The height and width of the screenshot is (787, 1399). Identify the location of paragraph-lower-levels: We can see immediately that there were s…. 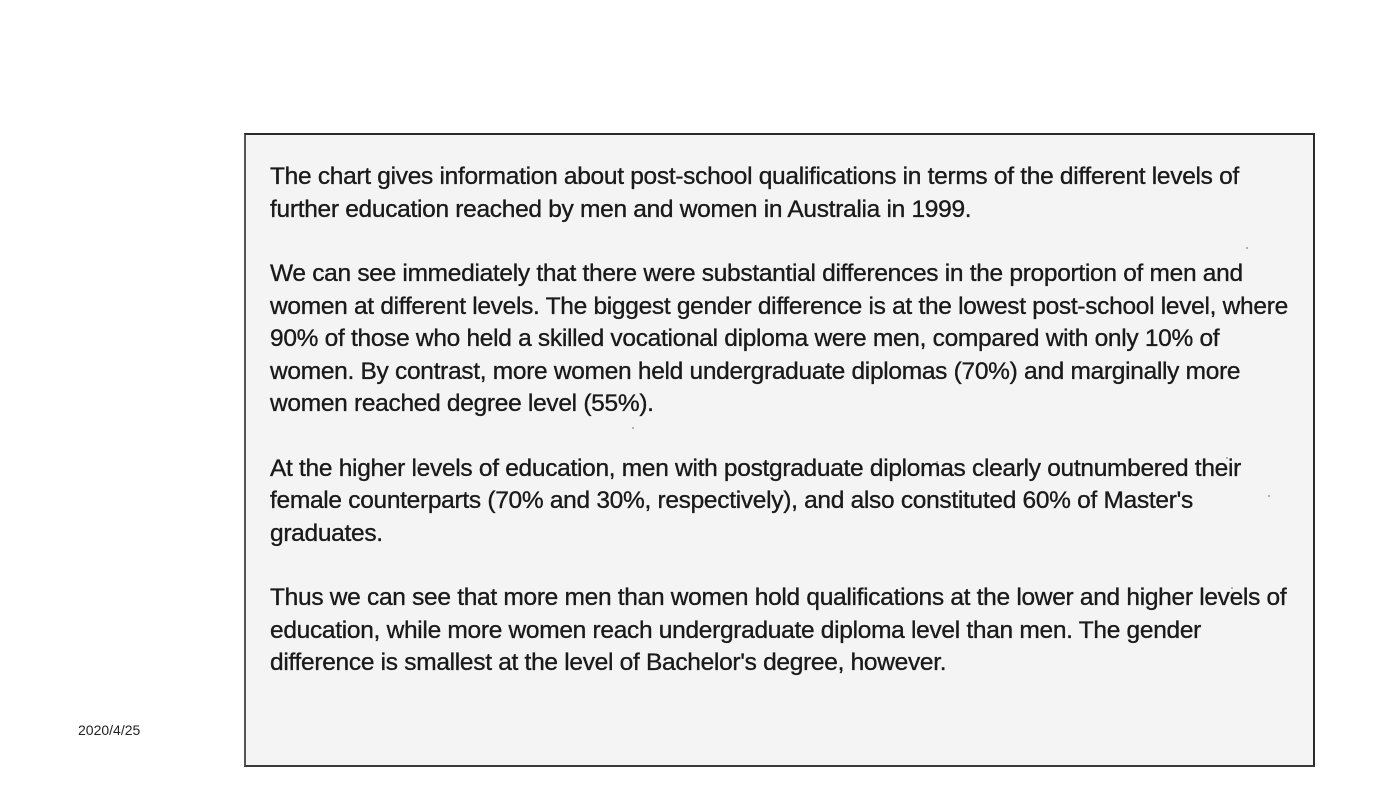
(779, 338).